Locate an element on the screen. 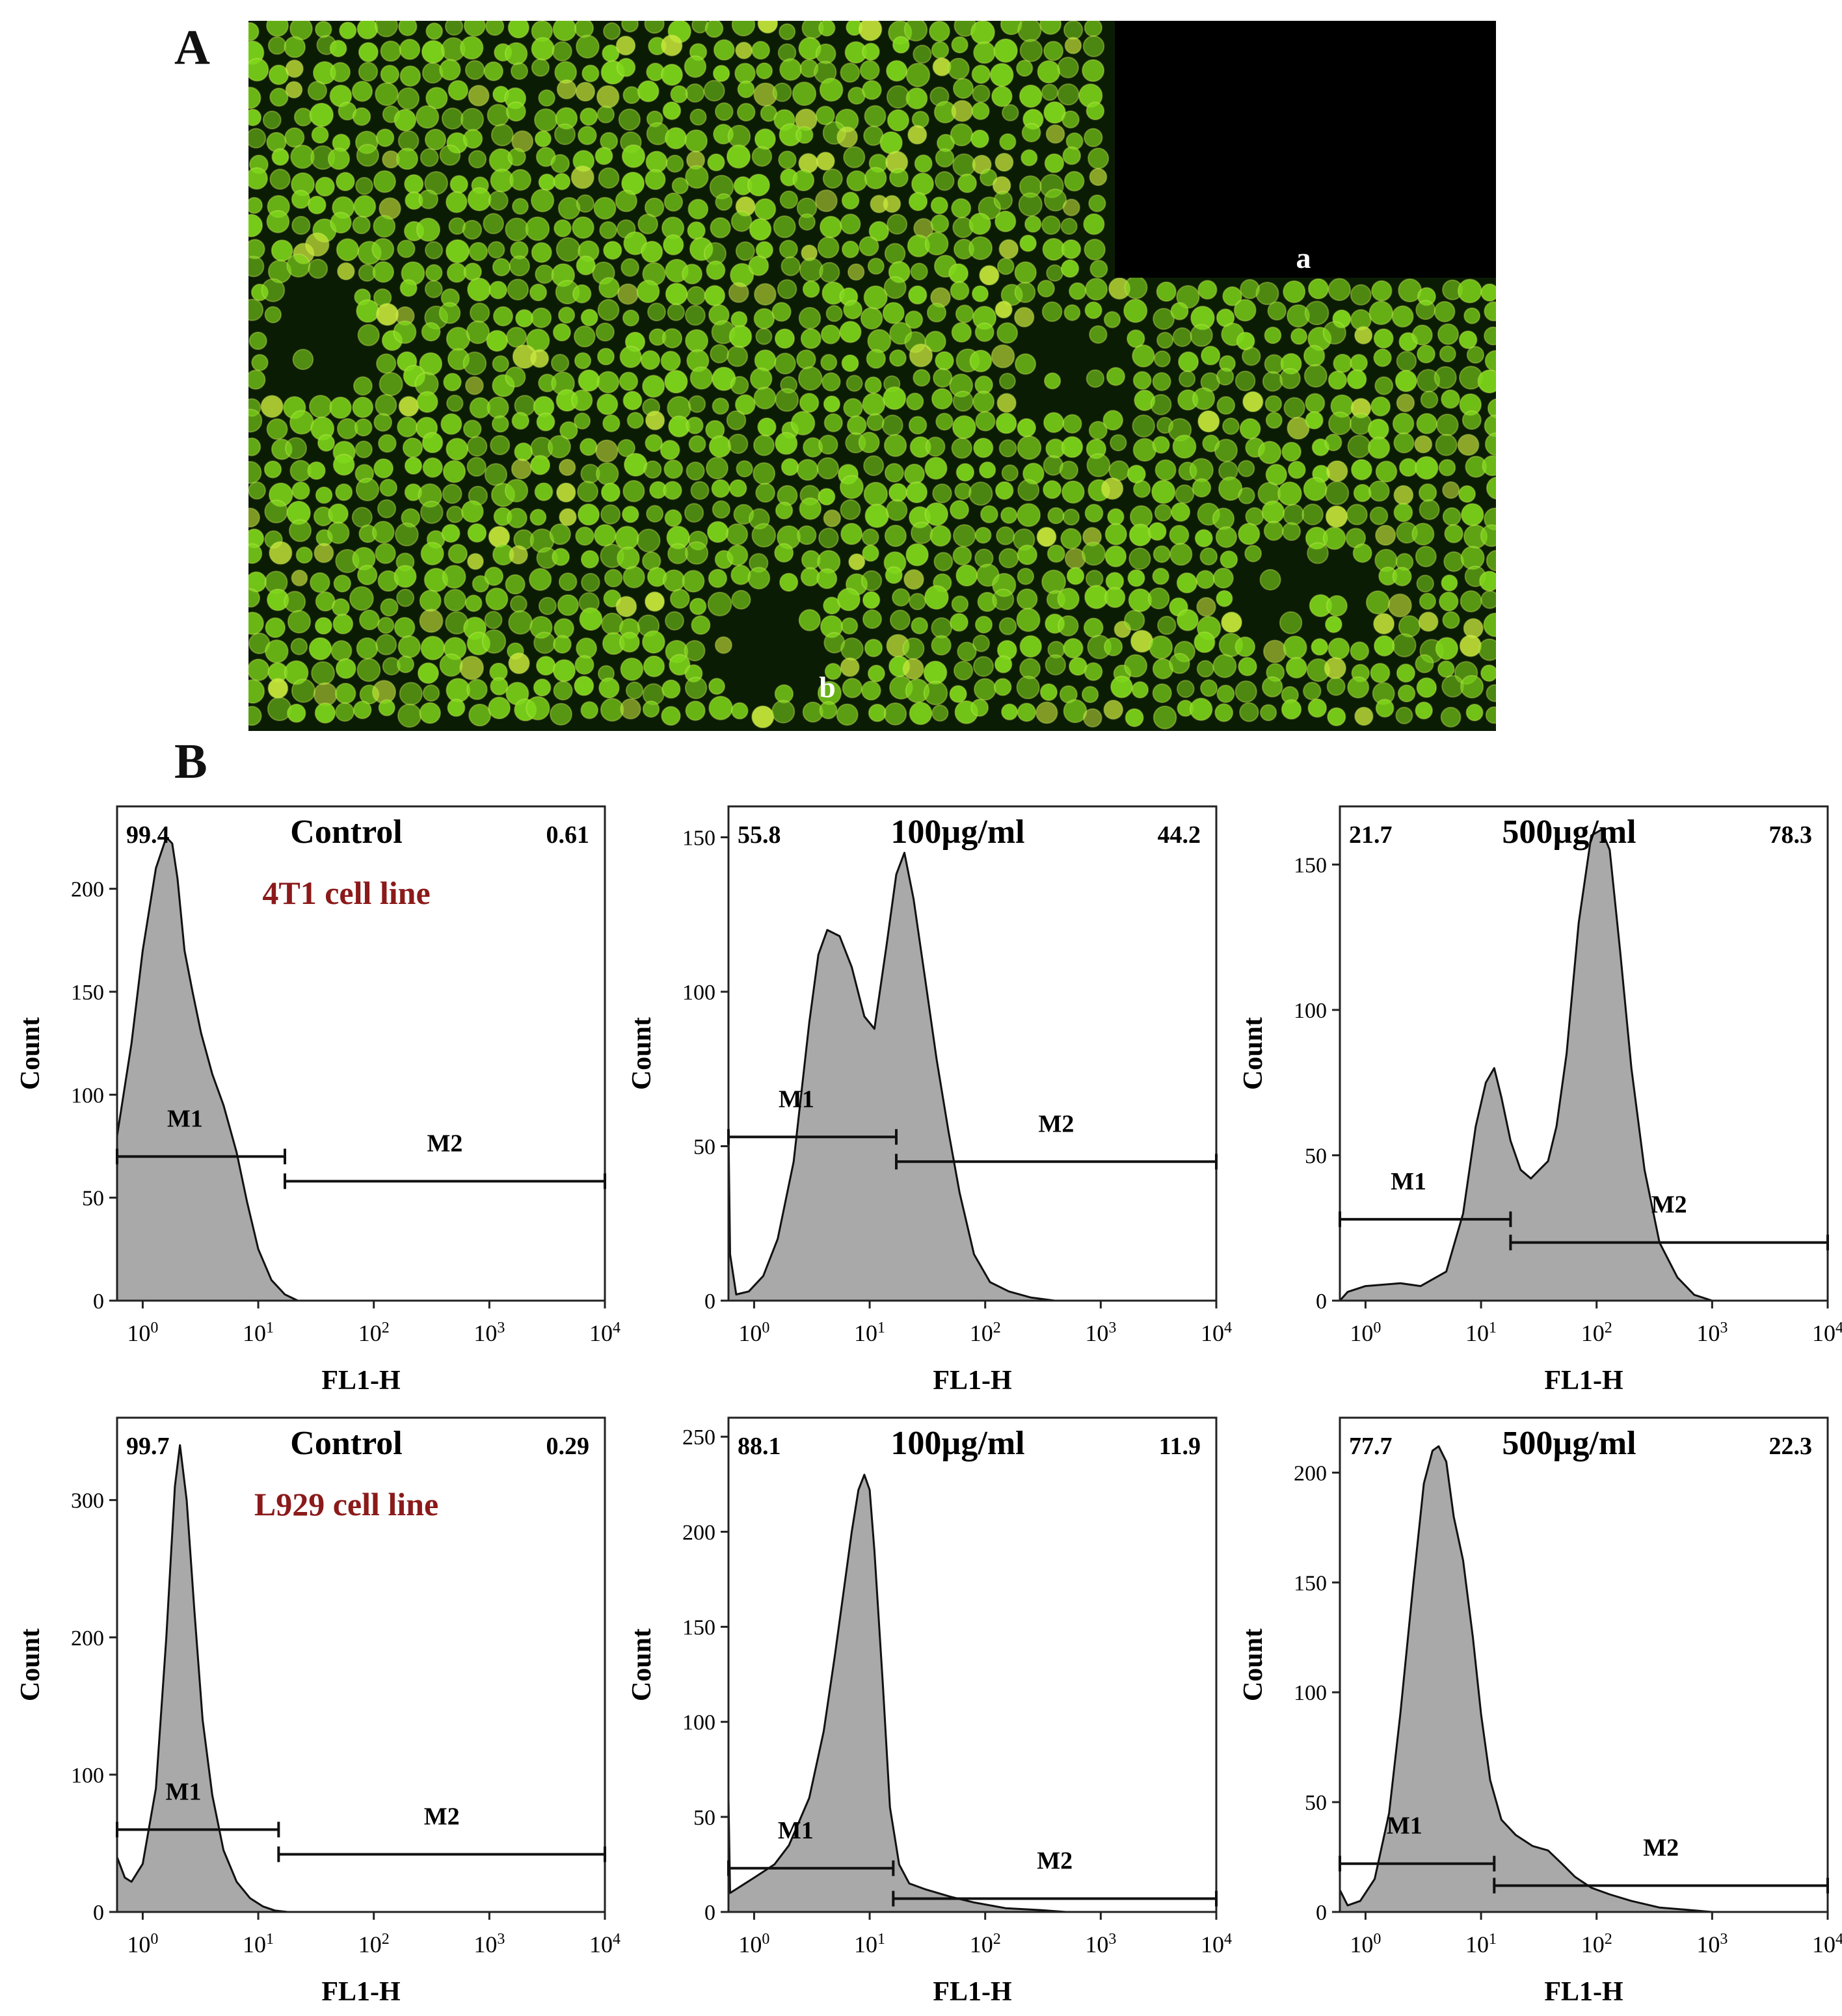  gate-percent-left: 55.8 is located at coordinates (760, 835).